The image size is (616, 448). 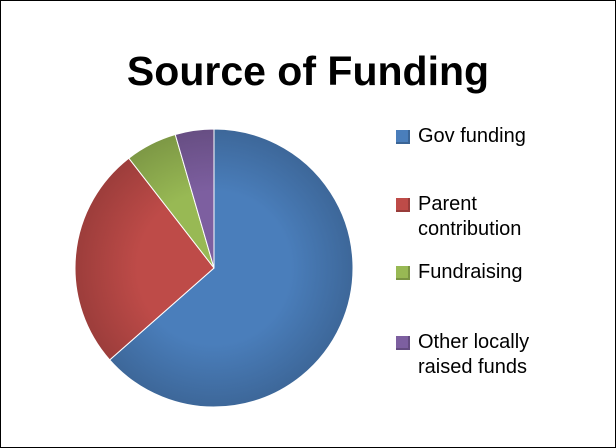 What do you see at coordinates (403, 343) in the screenshot?
I see `legend-swatch-other-locally-raised-funds` at bounding box center [403, 343].